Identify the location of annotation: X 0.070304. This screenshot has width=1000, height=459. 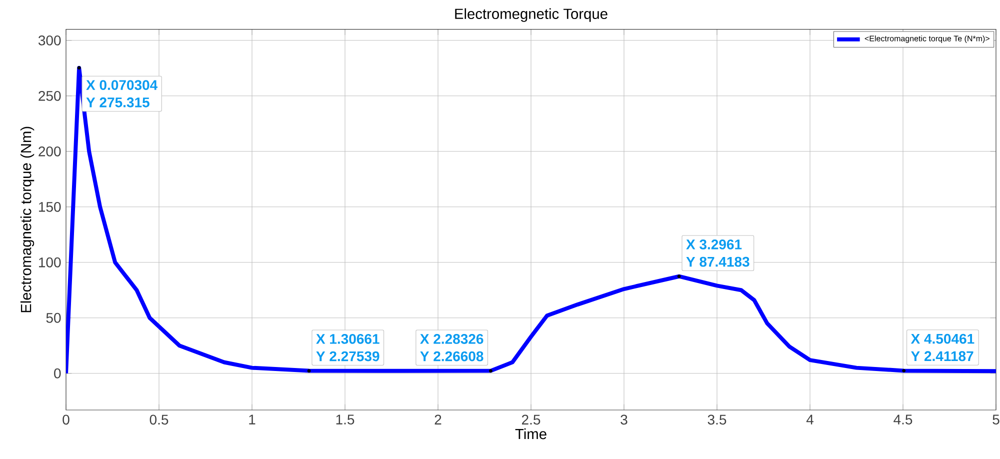
(122, 85).